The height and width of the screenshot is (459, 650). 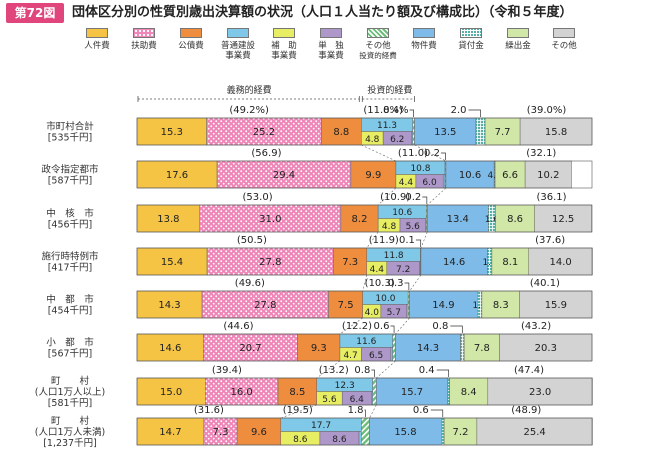 What do you see at coordinates (429, 183) in the screenshot?
I see `segment-label: 6.0` at bounding box center [429, 183].